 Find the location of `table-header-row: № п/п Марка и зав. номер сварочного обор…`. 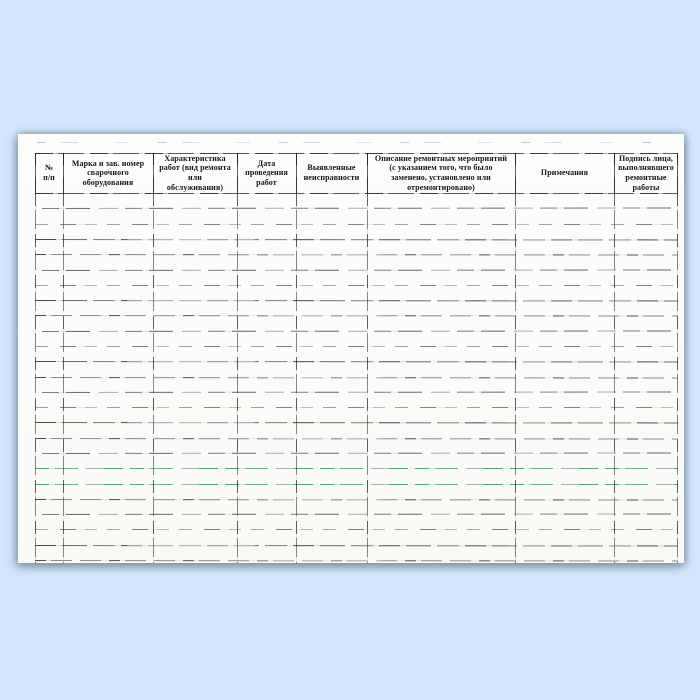

table-header-row: № п/п Марка и зав. номер сварочного обор… is located at coordinates (356, 173).